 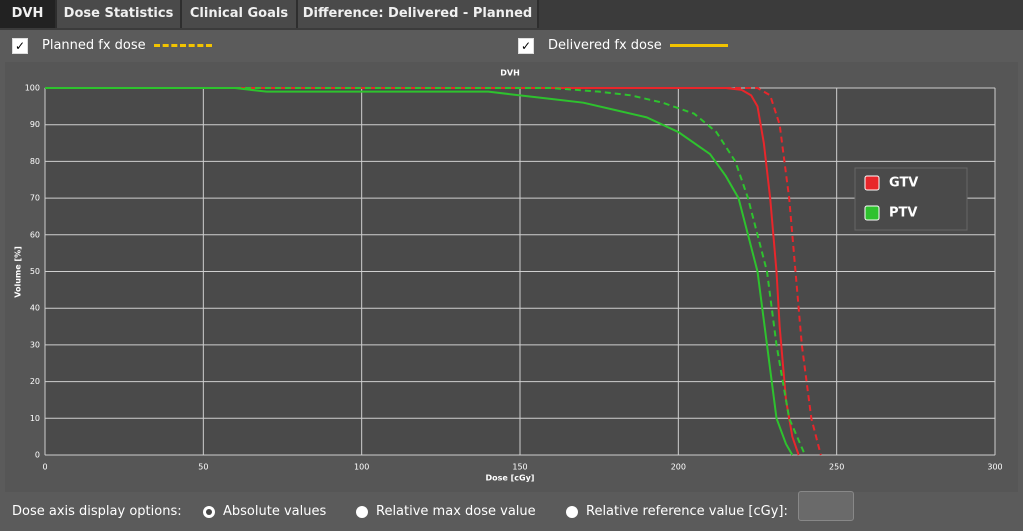 I want to click on toggle: ✓ Planned fx dose, so click(x=112, y=46).